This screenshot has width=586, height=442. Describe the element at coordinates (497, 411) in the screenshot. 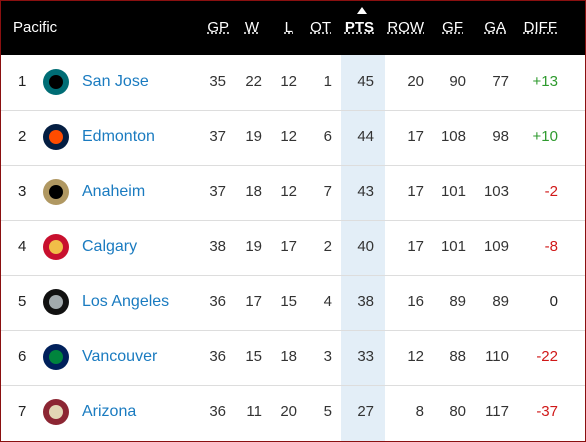

I see `stat-value: 117` at that location.